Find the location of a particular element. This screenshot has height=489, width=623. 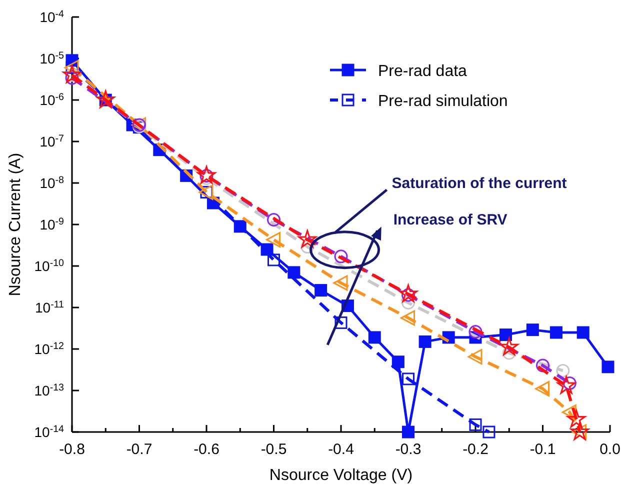

y-tick-label: 10$^{-9}$ is located at coordinates (52, 224).